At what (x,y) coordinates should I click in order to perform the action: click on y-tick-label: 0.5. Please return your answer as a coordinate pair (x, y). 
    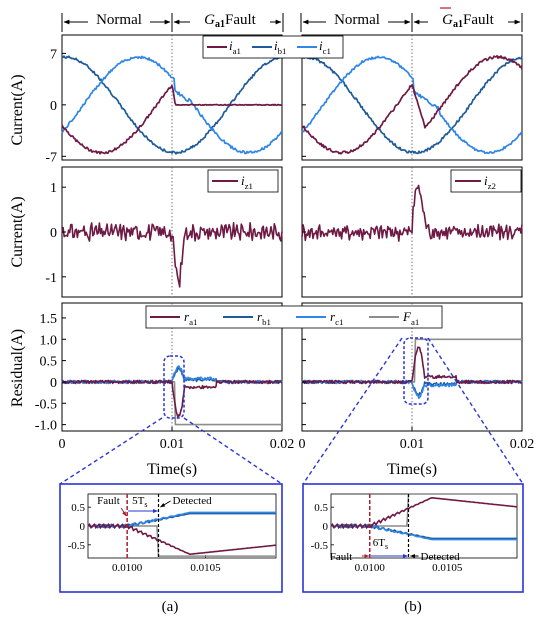
    Looking at the image, I should click on (49, 362).